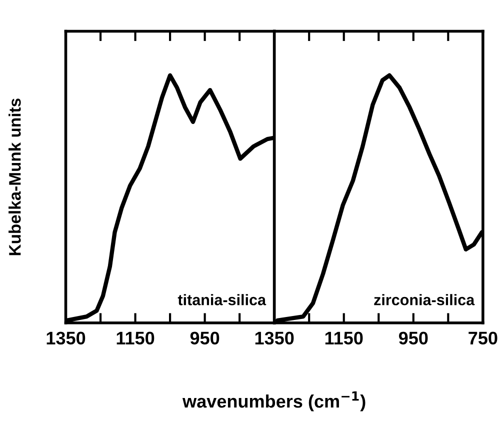 The height and width of the screenshot is (434, 502). What do you see at coordinates (222, 300) in the screenshot?
I see `annotation: titania-silica` at bounding box center [222, 300].